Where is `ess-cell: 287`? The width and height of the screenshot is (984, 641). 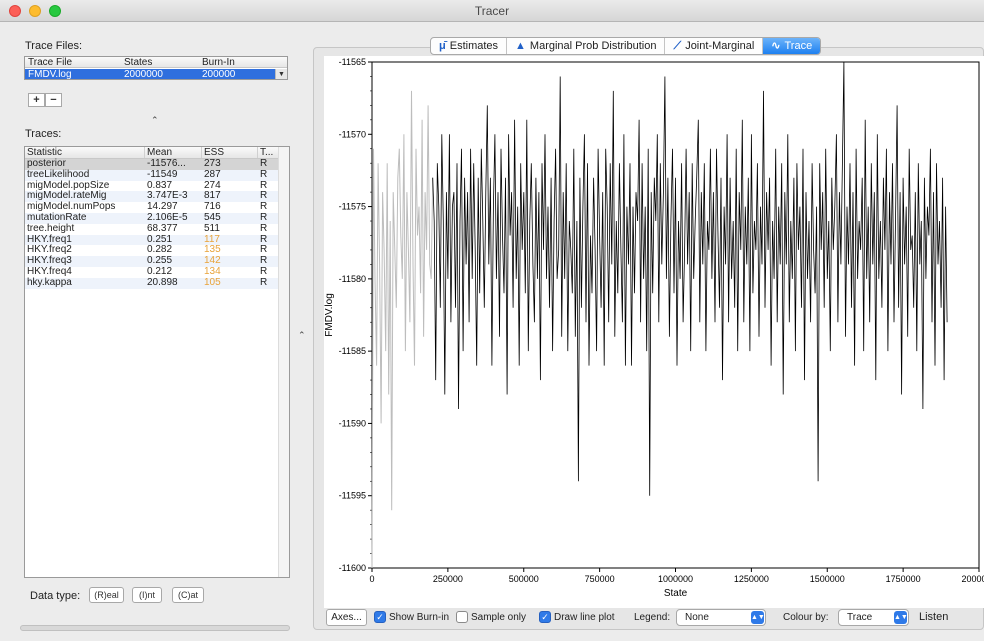 ess-cell: 287 is located at coordinates (212, 174).